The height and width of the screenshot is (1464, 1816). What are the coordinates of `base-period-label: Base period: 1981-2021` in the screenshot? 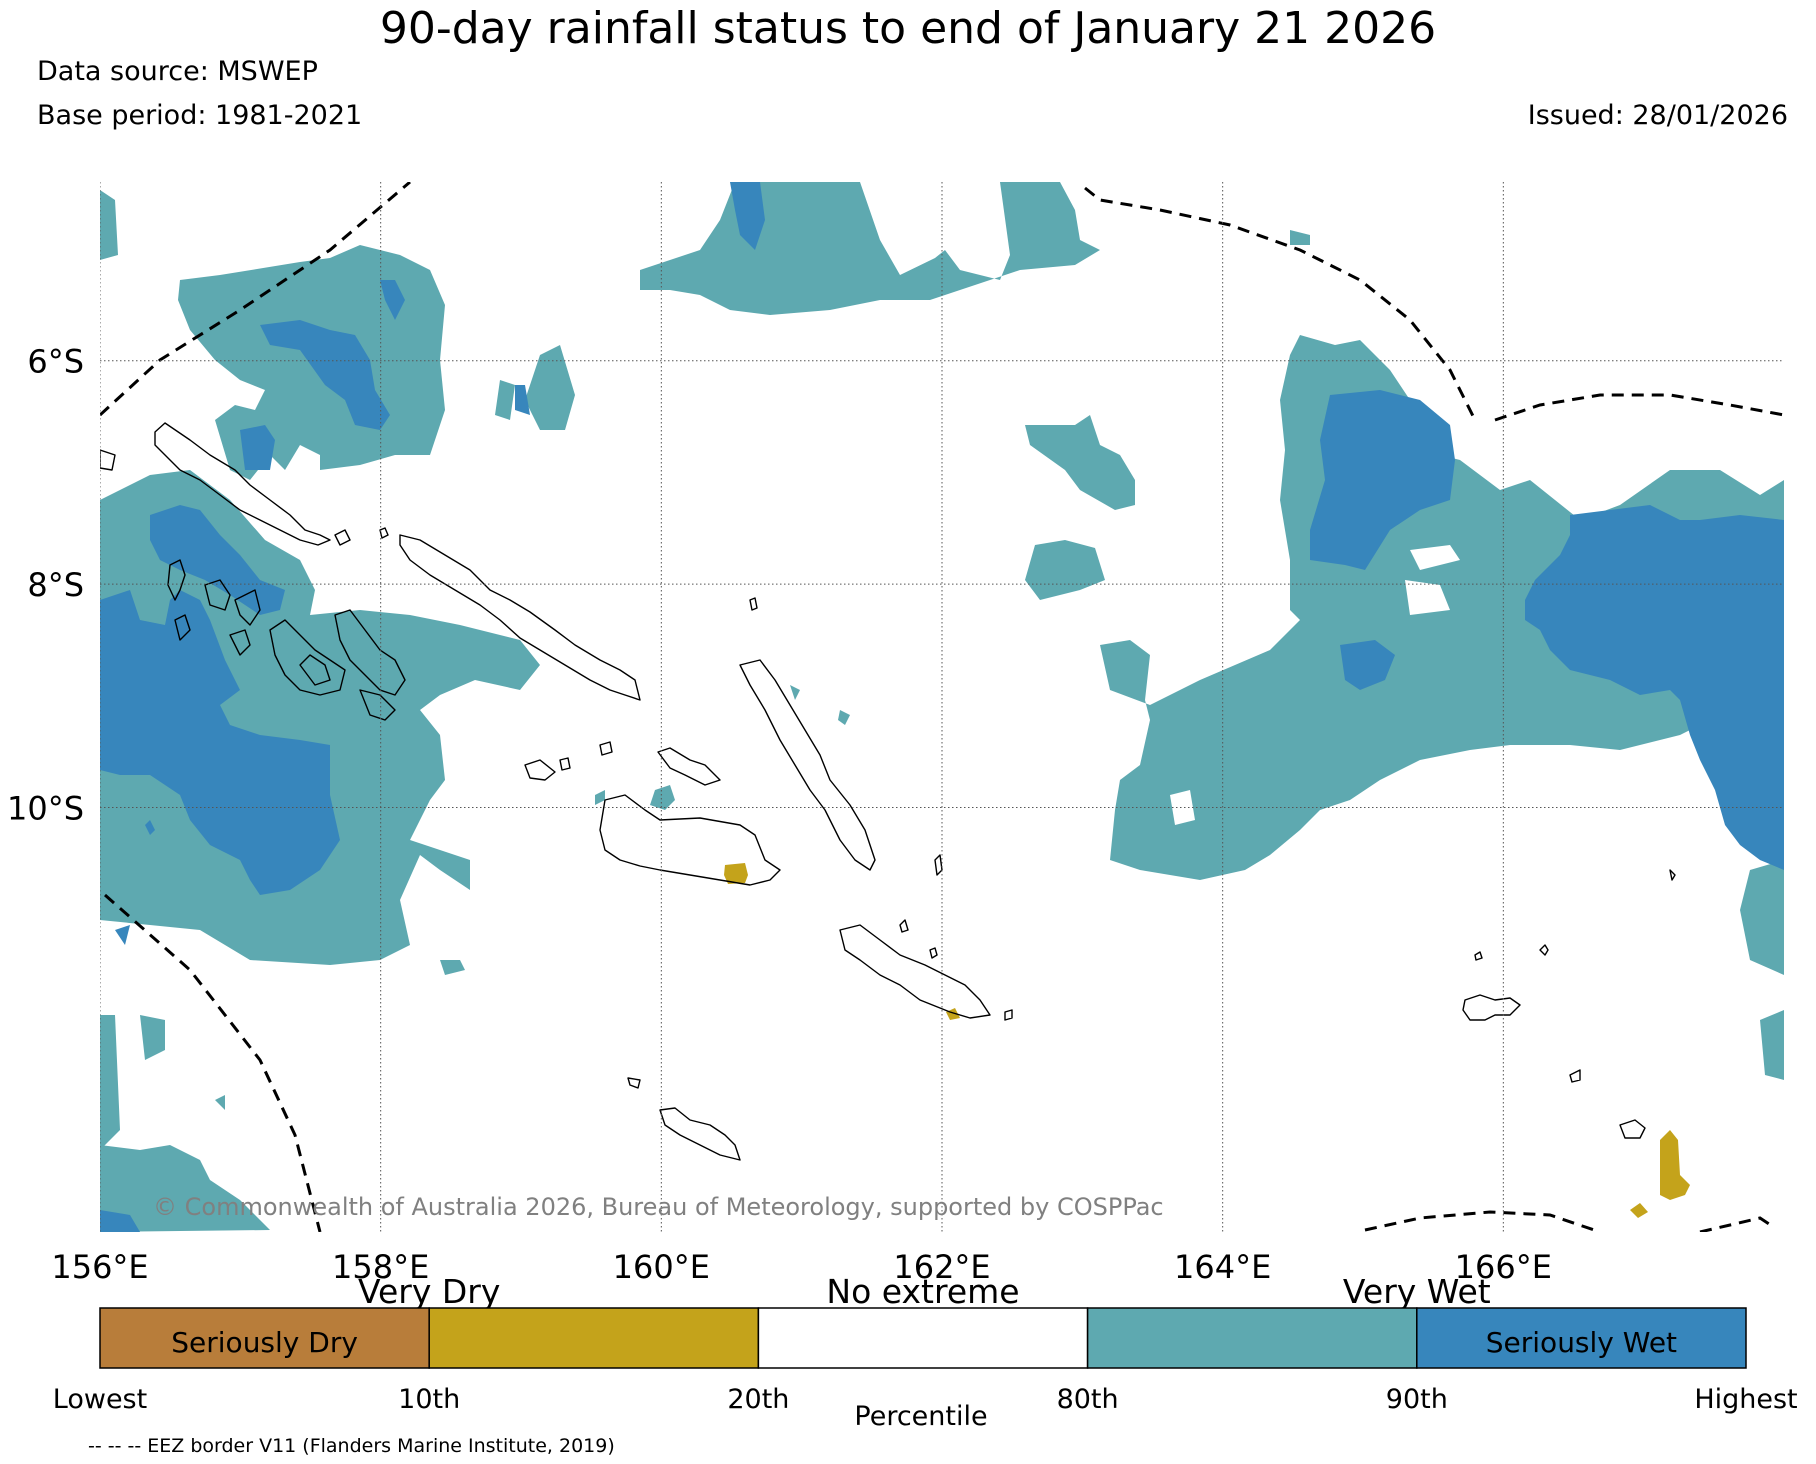 It's located at (199, 115).